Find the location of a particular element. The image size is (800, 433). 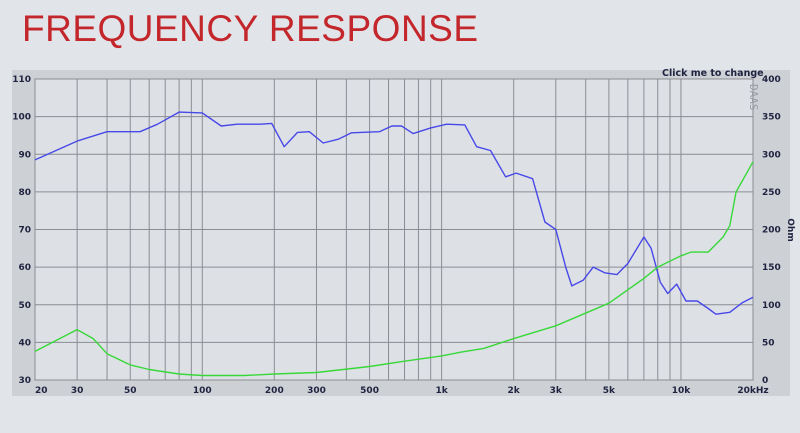

x-tick-label: 20kHz is located at coordinates (752, 391).